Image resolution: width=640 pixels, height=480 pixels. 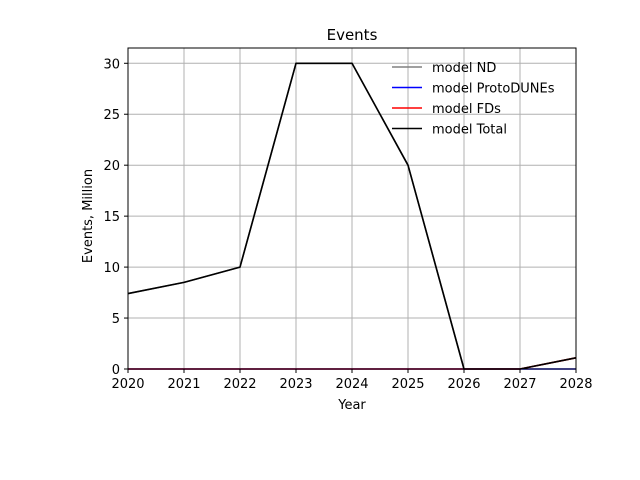 I want to click on y-tick-label: 30, so click(x=111, y=64).